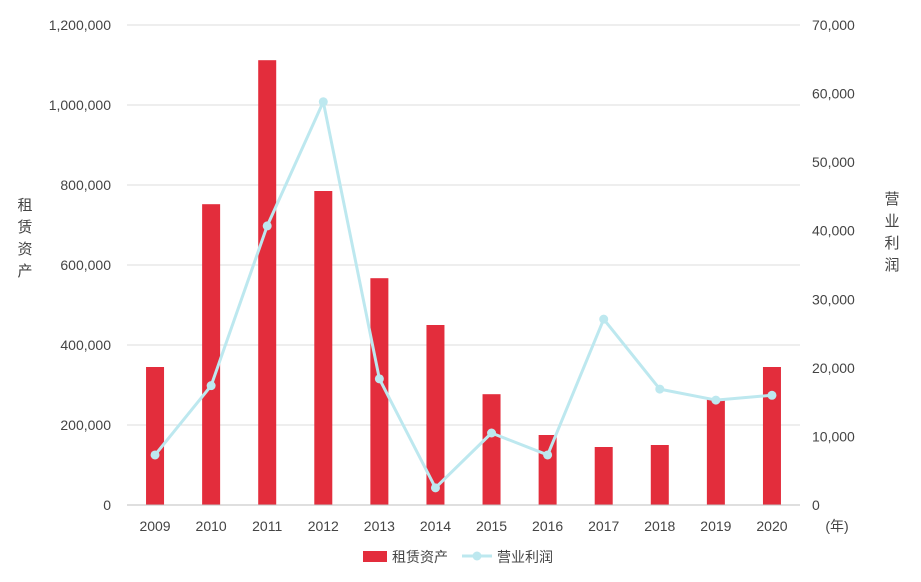 This screenshot has width=921, height=582. What do you see at coordinates (24, 249) in the screenshot?
I see `y-left-axis-title-char: 资` at bounding box center [24, 249].